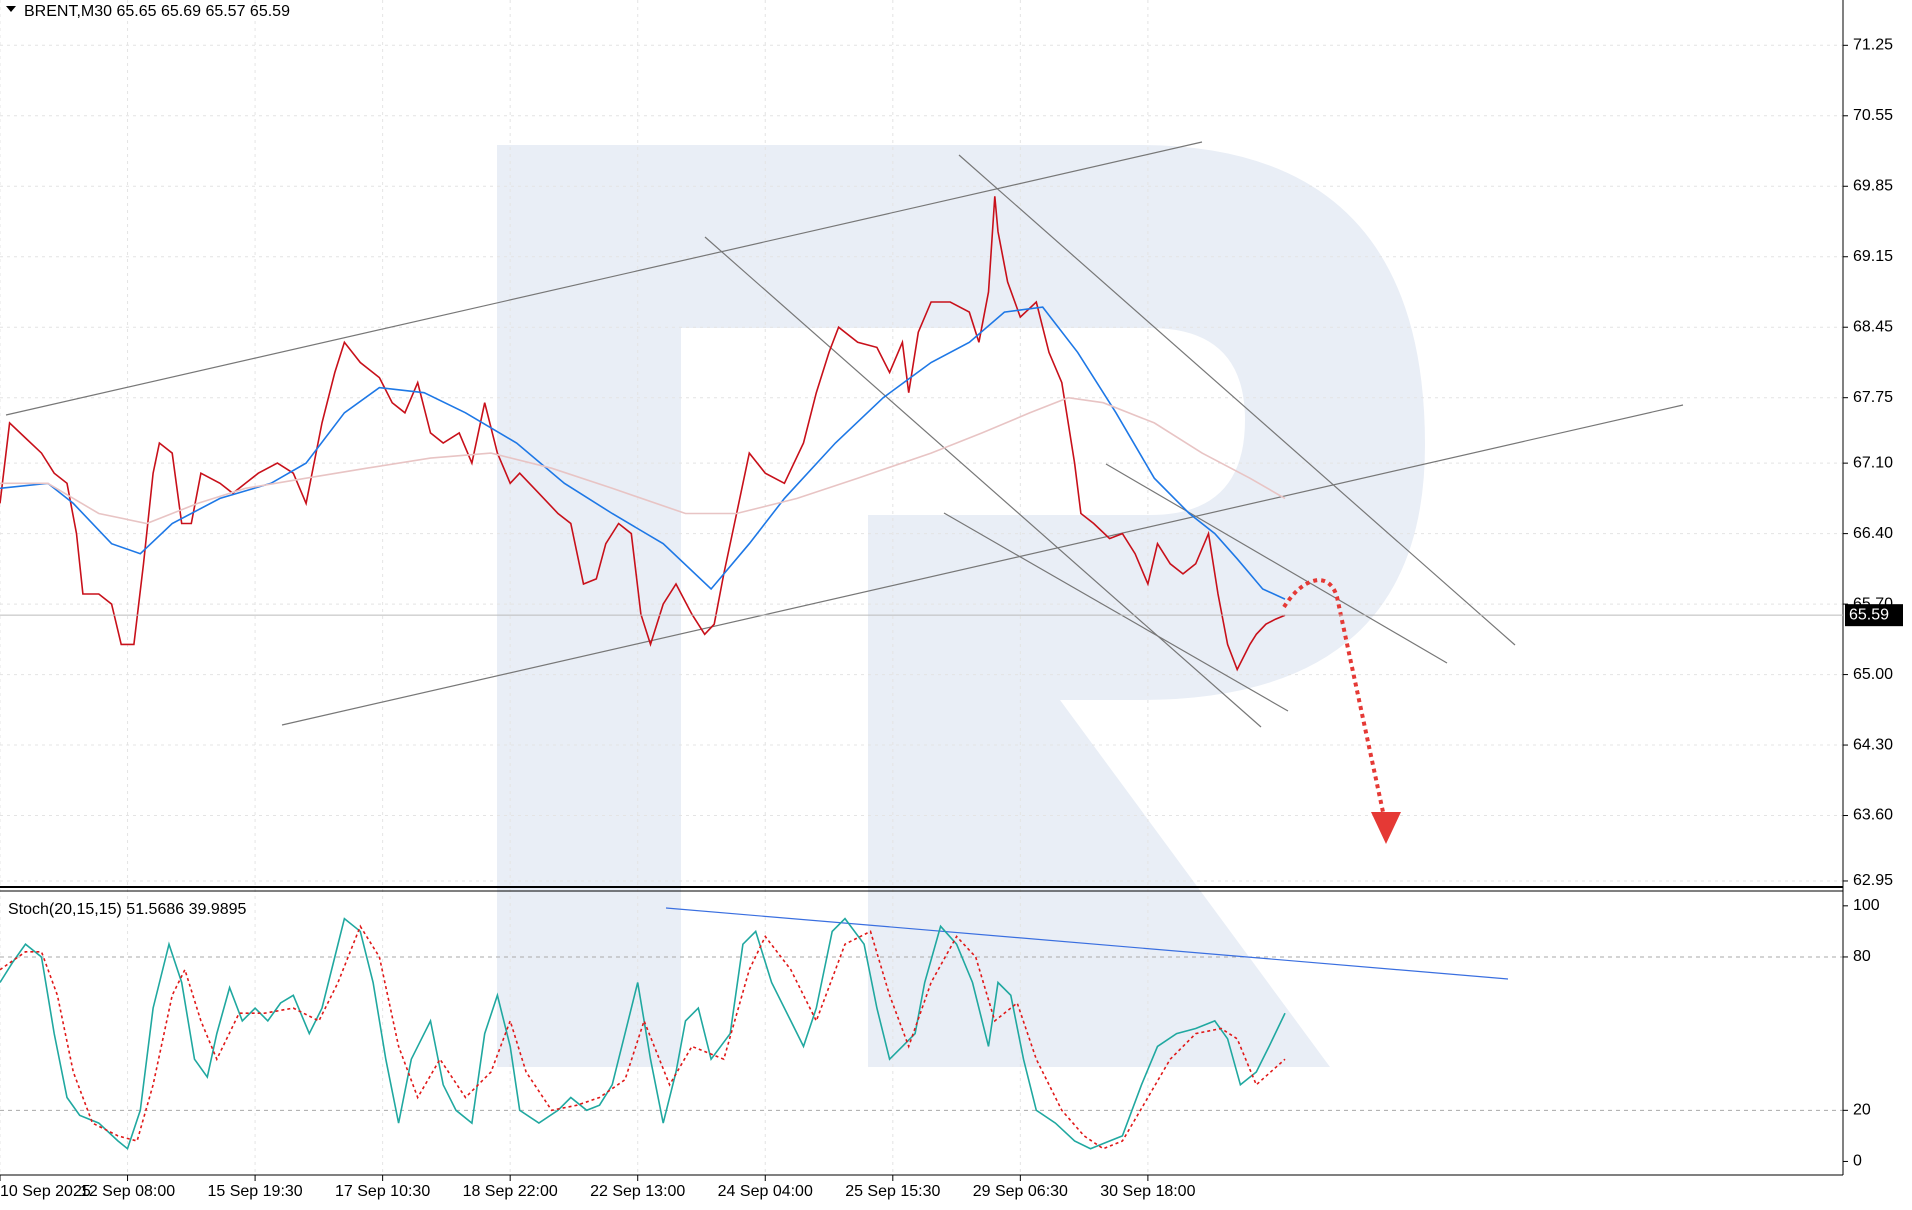 The width and height of the screenshot is (1912, 1210). I want to click on last-price-box, so click(1874, 615).